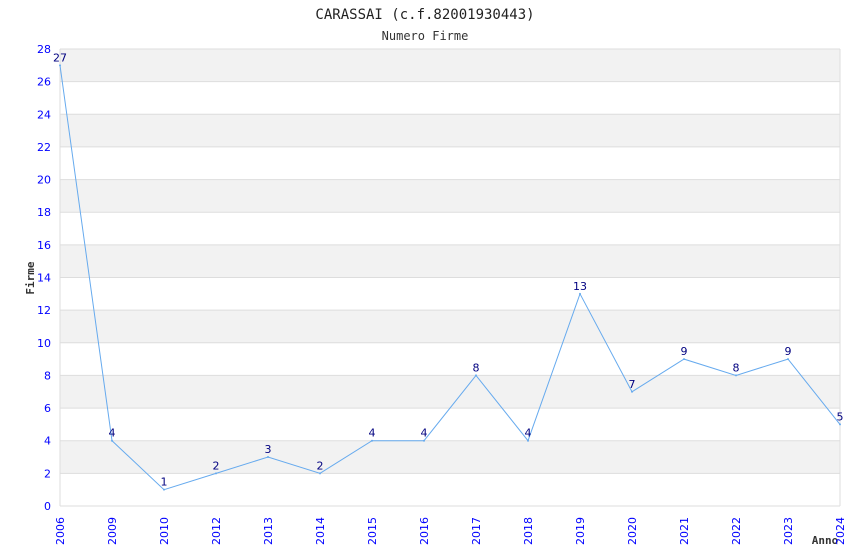 This screenshot has height=550, width=850. Describe the element at coordinates (60, 57) in the screenshot. I see `data-label: 27` at that location.